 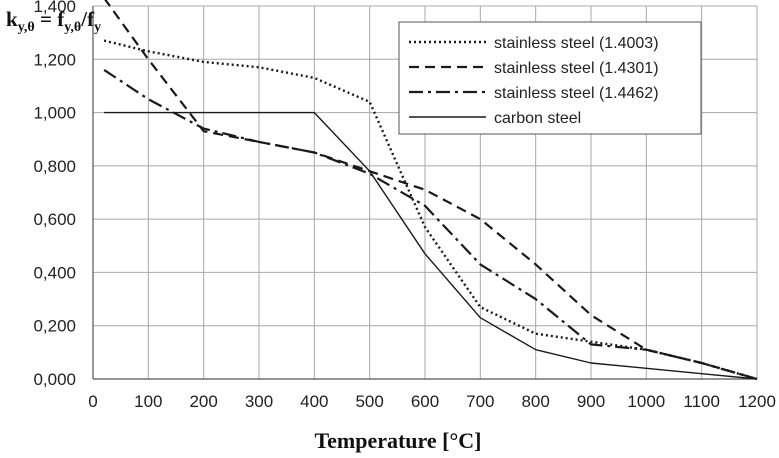 What do you see at coordinates (701, 401) in the screenshot?
I see `x-tick-label: 1100` at bounding box center [701, 401].